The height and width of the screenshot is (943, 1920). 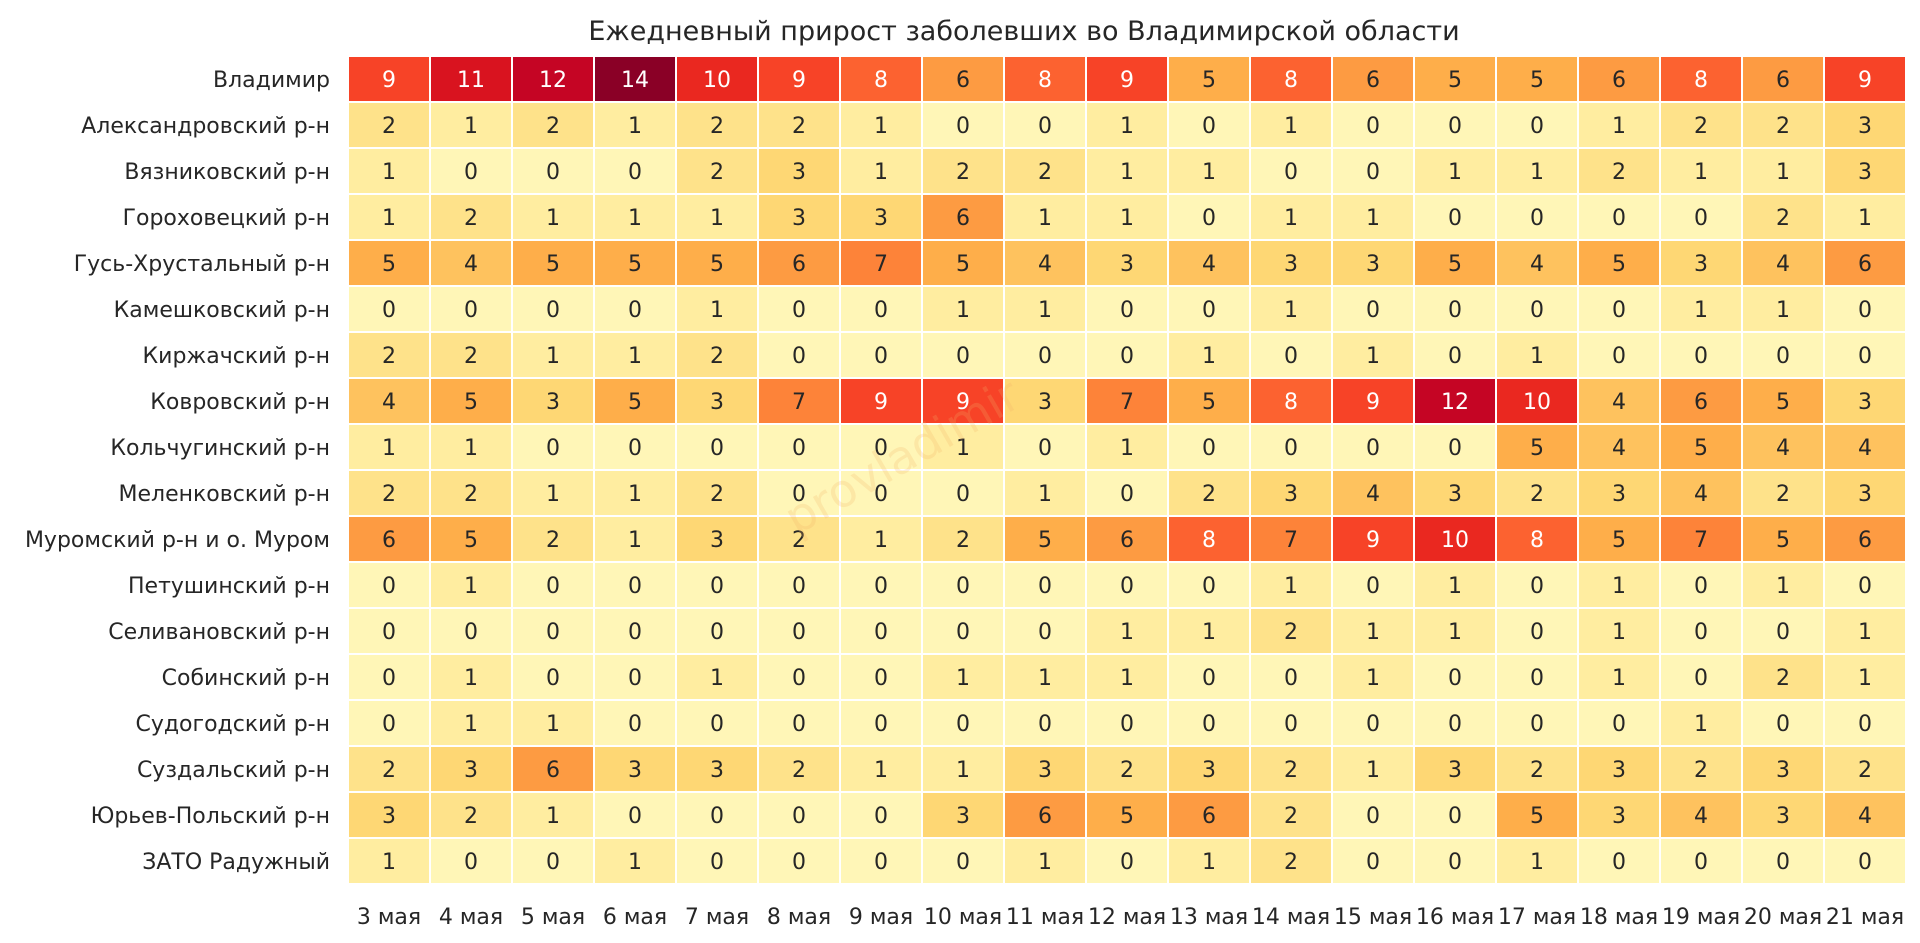 I want to click on cell-value-label: 5, so click(x=635, y=264).